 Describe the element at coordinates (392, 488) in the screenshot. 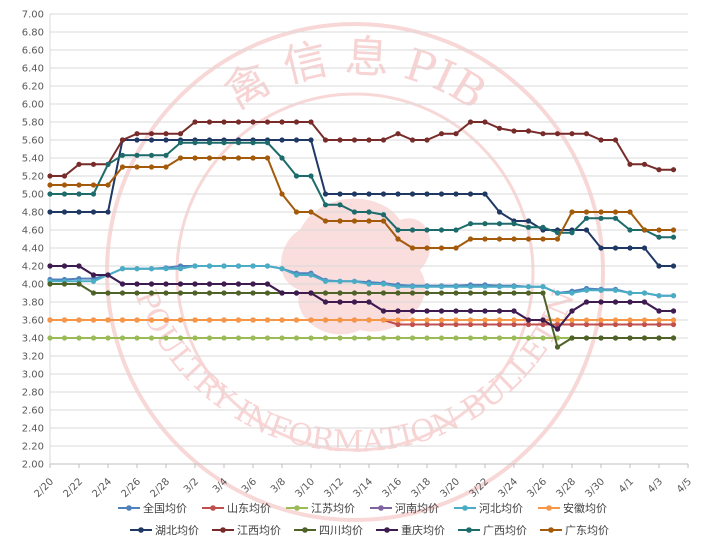

I see `x-tick-label: 3/16` at that location.